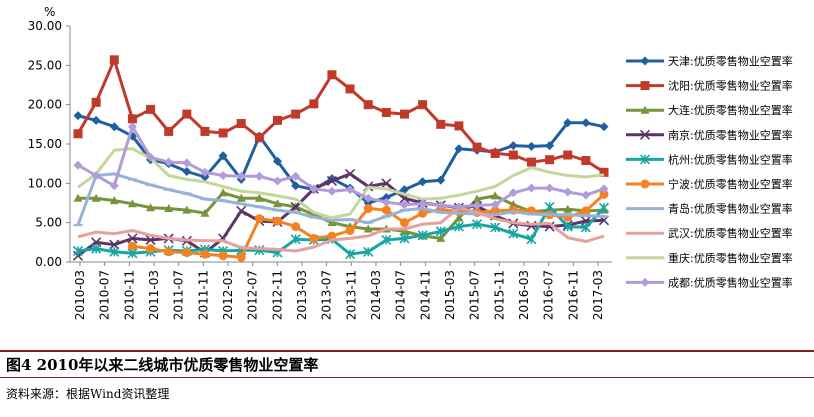  I want to click on legend-label: 沈阳:优质零售物业空置率, so click(730, 86).